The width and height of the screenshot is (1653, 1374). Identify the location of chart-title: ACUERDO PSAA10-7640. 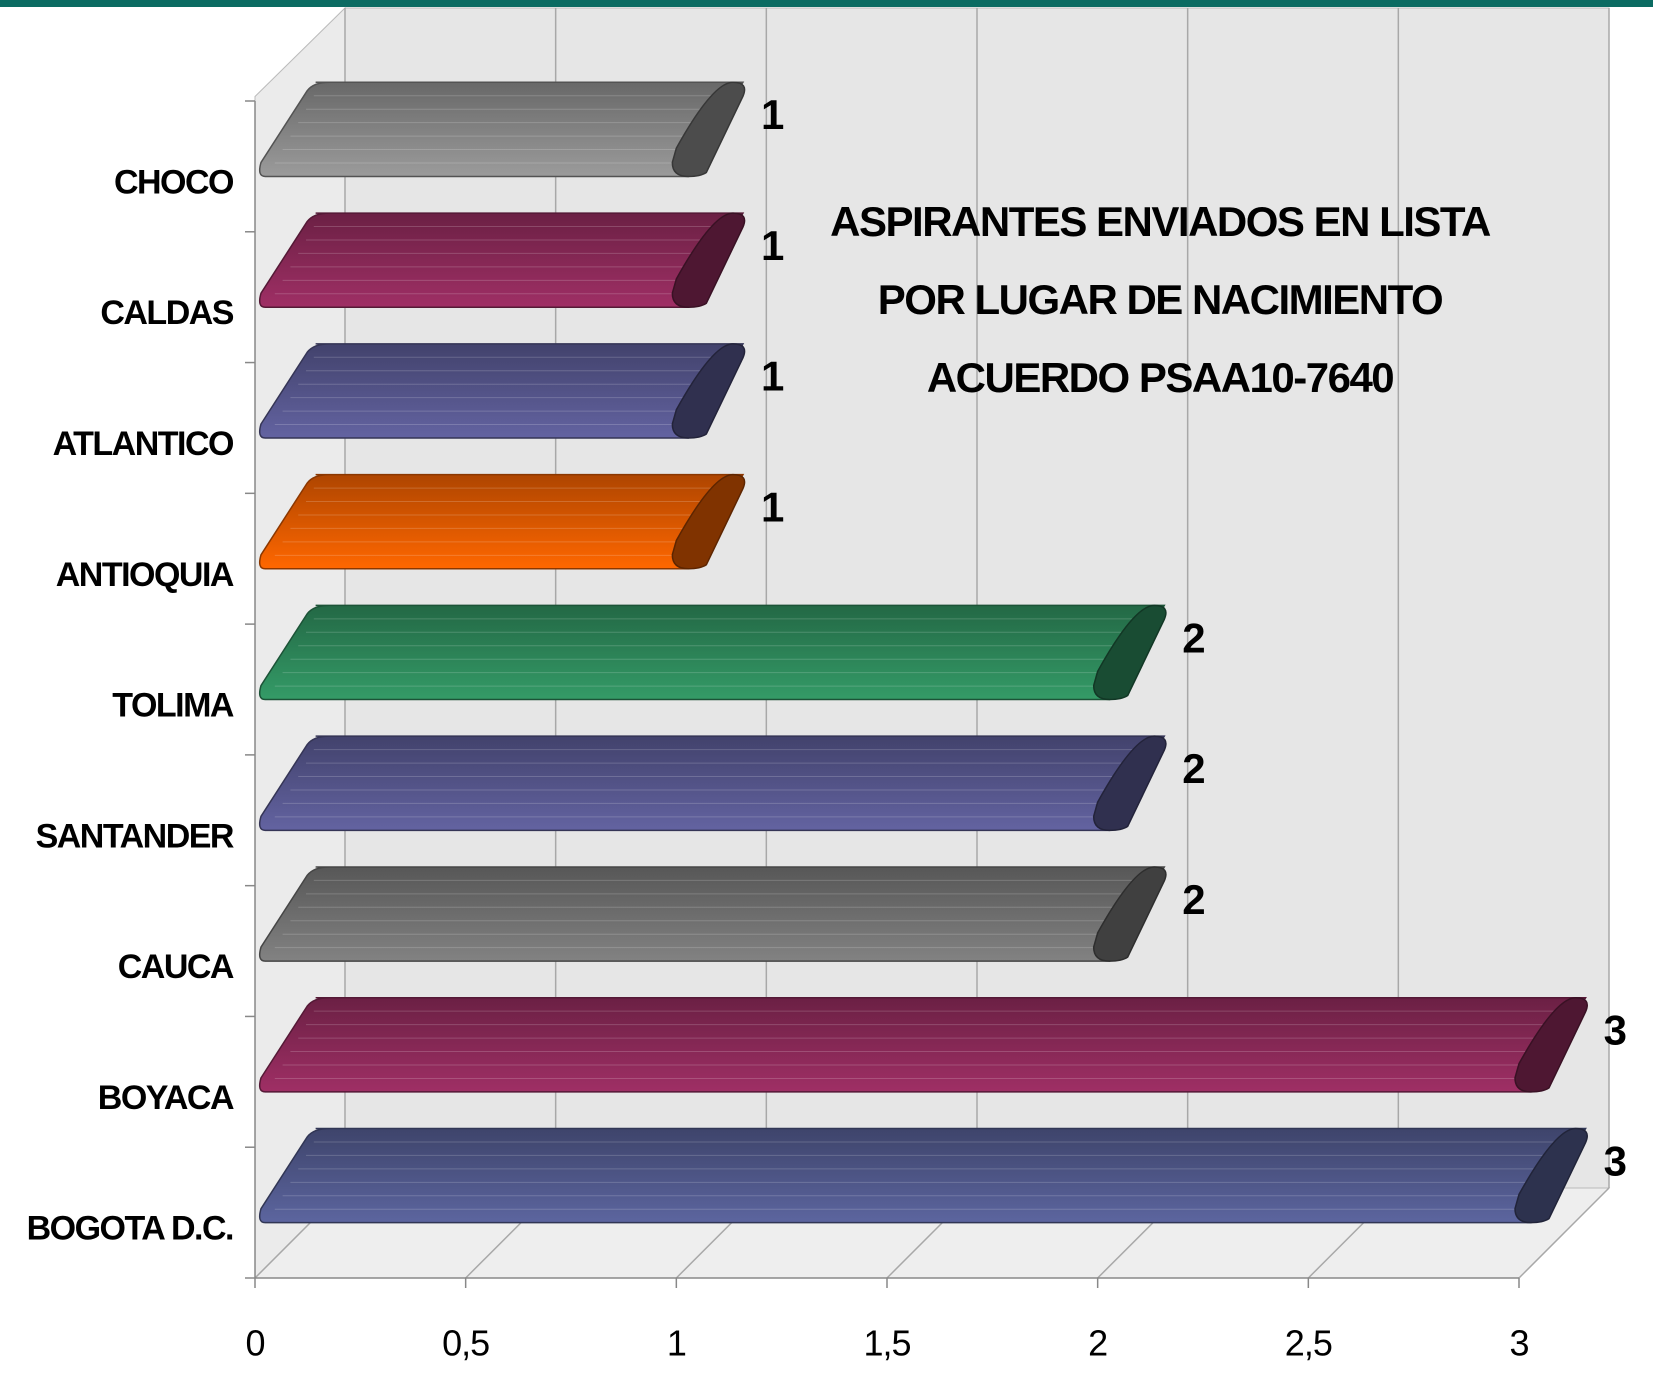
(1160, 377).